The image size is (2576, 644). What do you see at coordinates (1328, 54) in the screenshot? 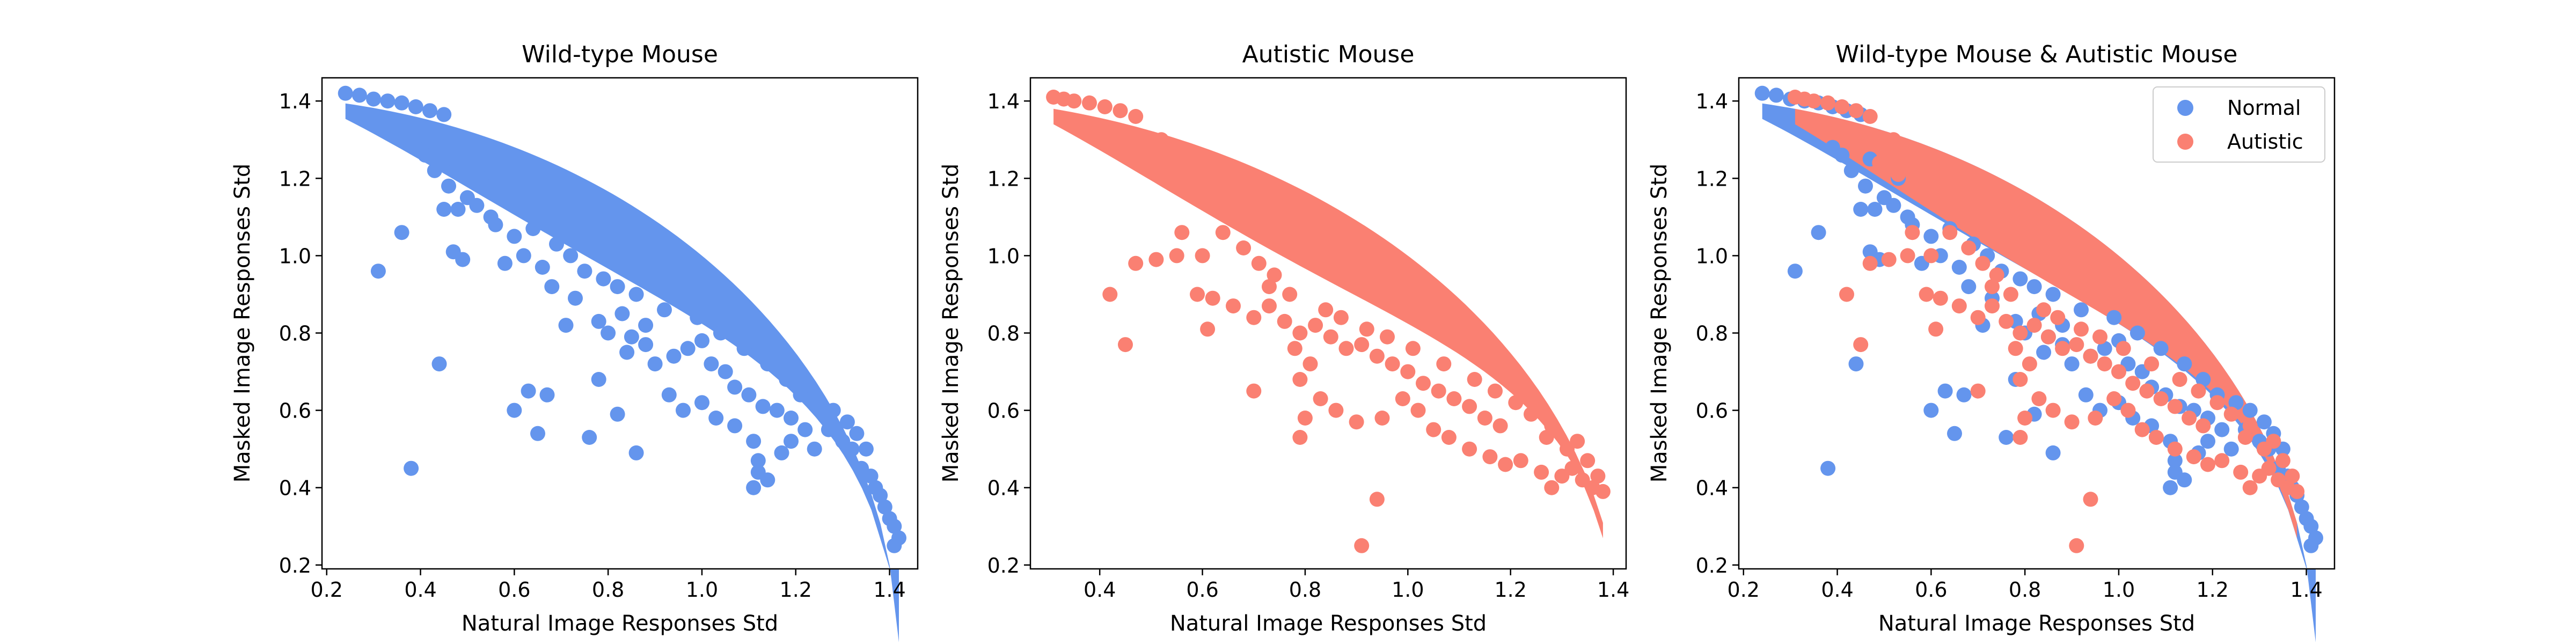
I see `chart-title: Autistic Mouse` at bounding box center [1328, 54].